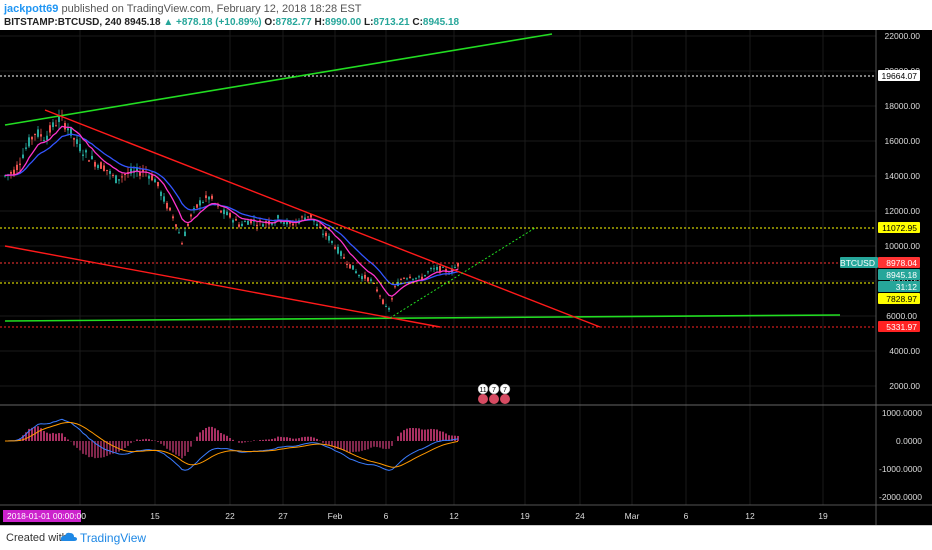 The width and height of the screenshot is (932, 550). What do you see at coordinates (232, 445) in the screenshot?
I see `signal-line` at bounding box center [232, 445].